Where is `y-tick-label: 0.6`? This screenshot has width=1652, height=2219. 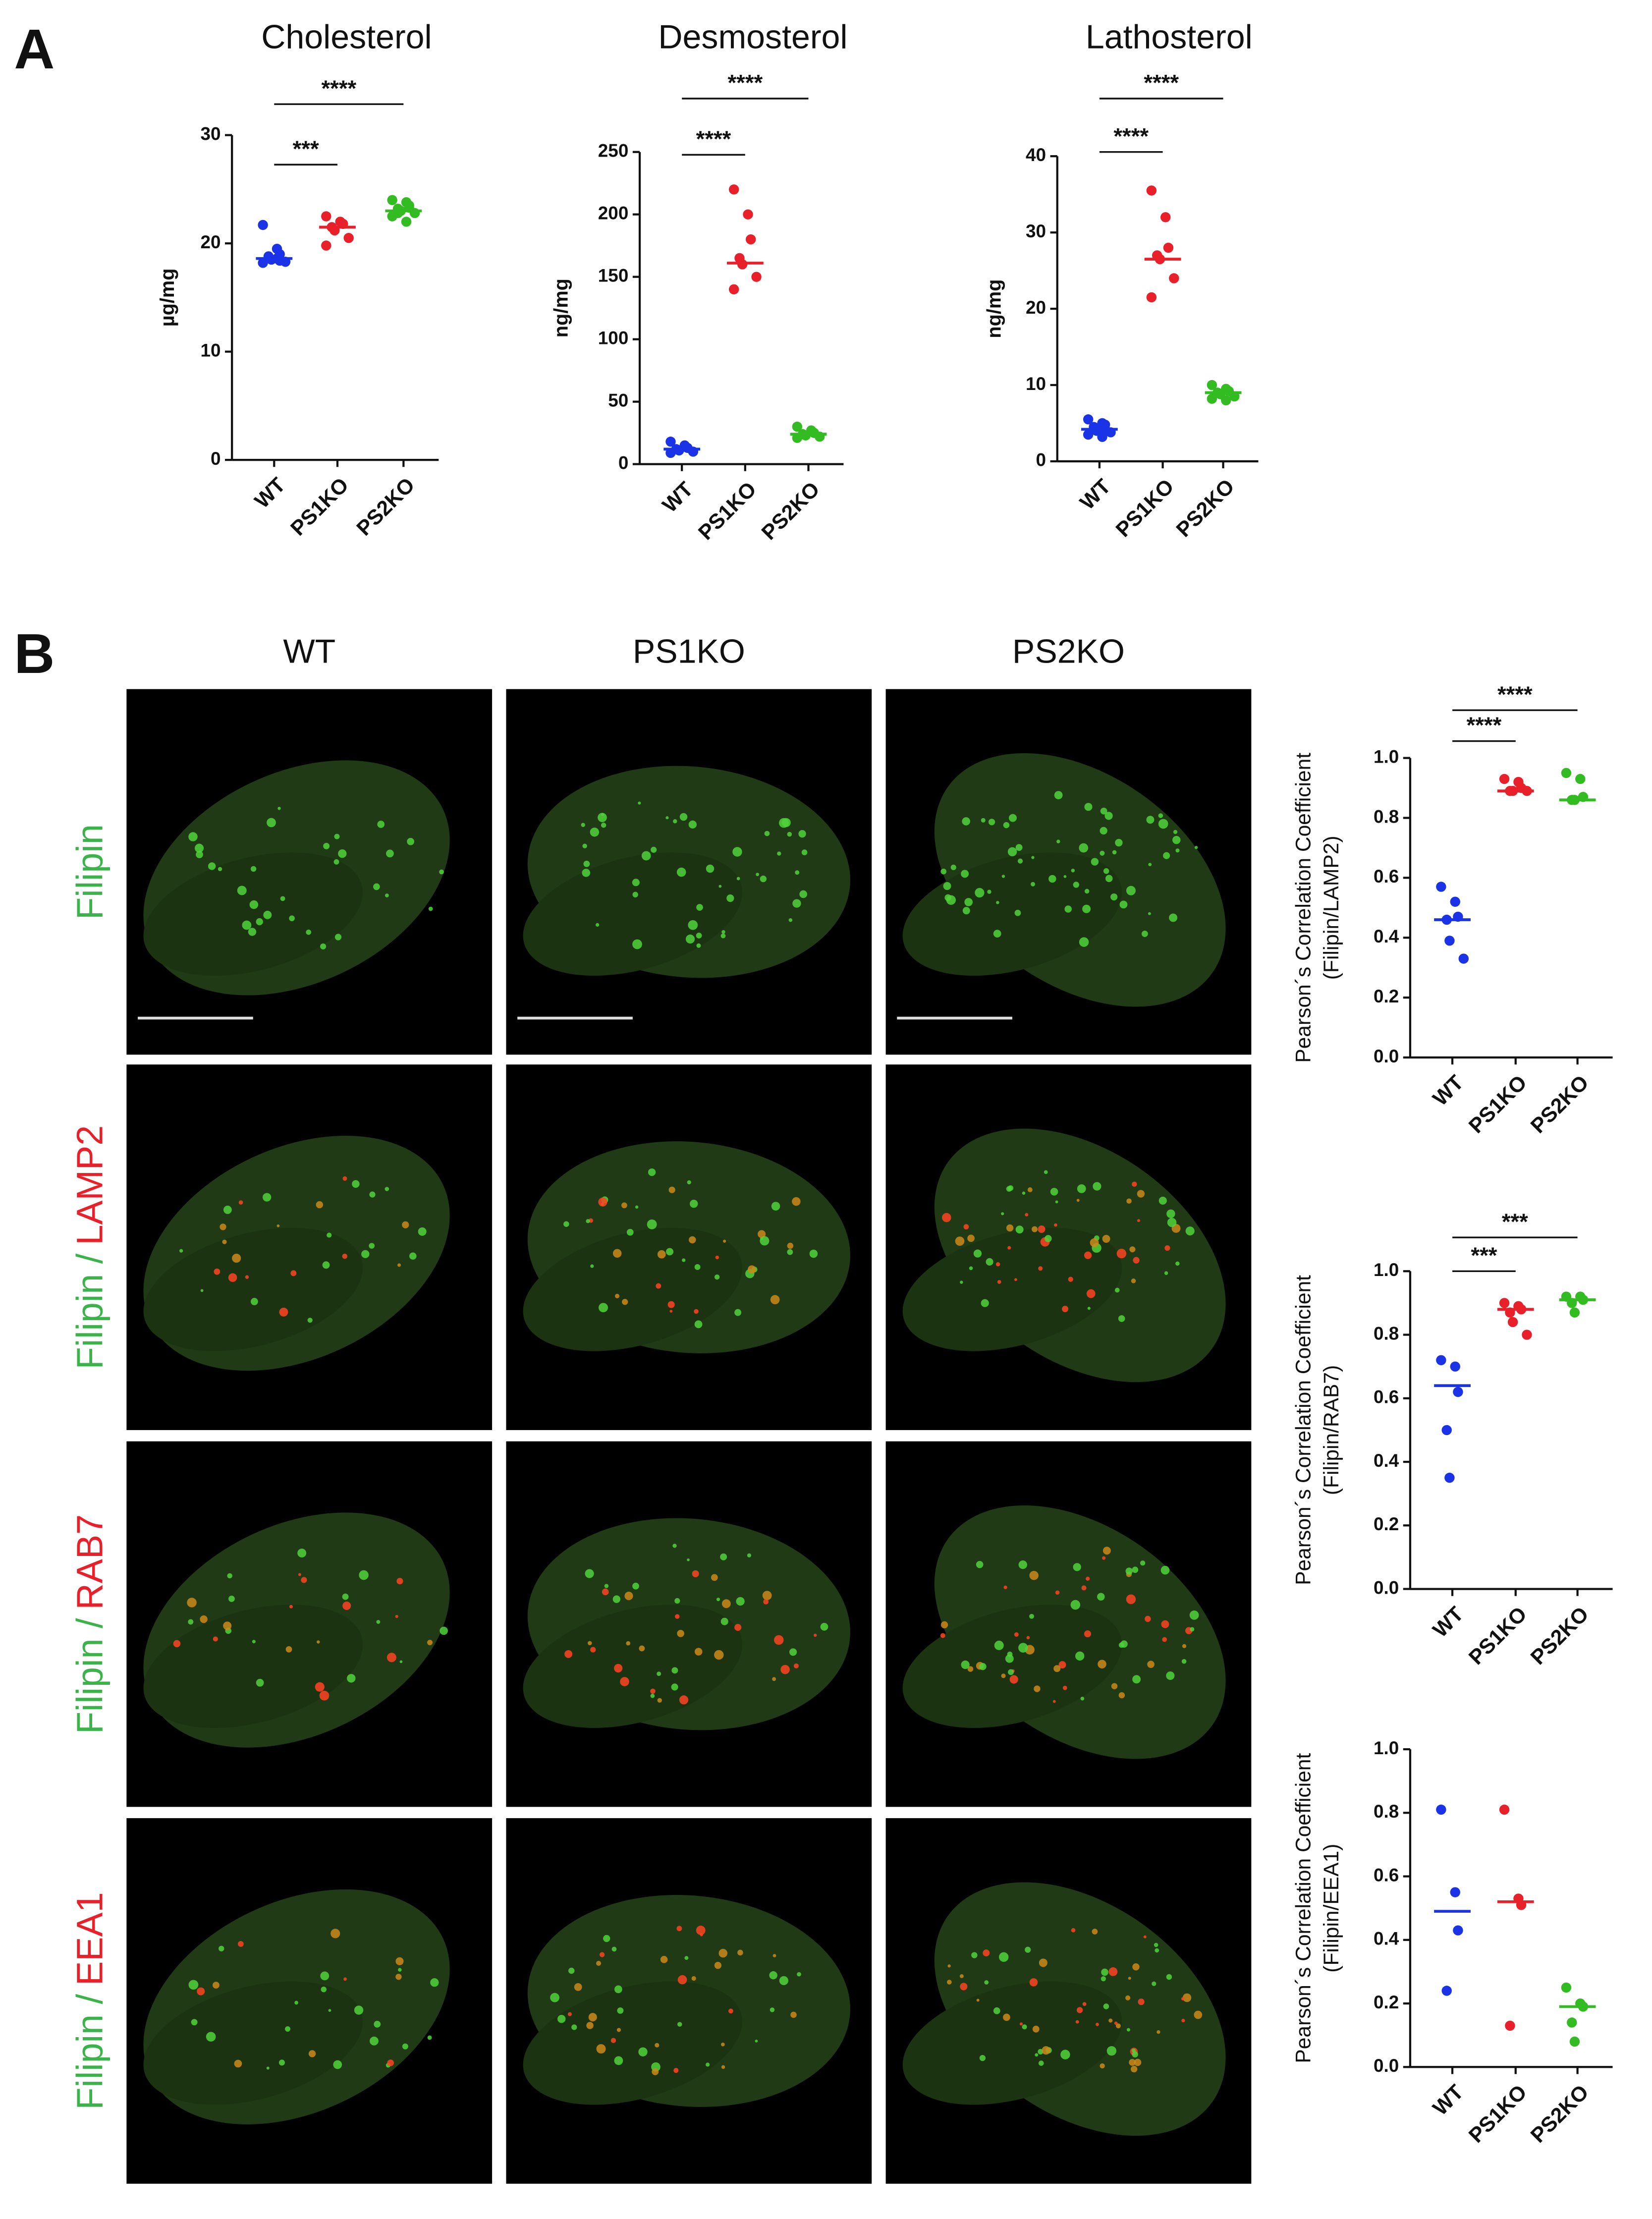
y-tick-label: 0.6 is located at coordinates (1386, 1397).